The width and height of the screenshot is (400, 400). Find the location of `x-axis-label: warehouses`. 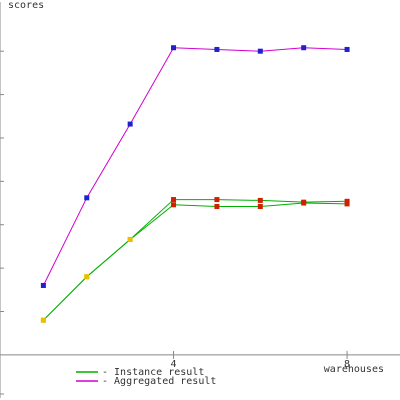

x-axis-label: warehouses is located at coordinates (354, 369).